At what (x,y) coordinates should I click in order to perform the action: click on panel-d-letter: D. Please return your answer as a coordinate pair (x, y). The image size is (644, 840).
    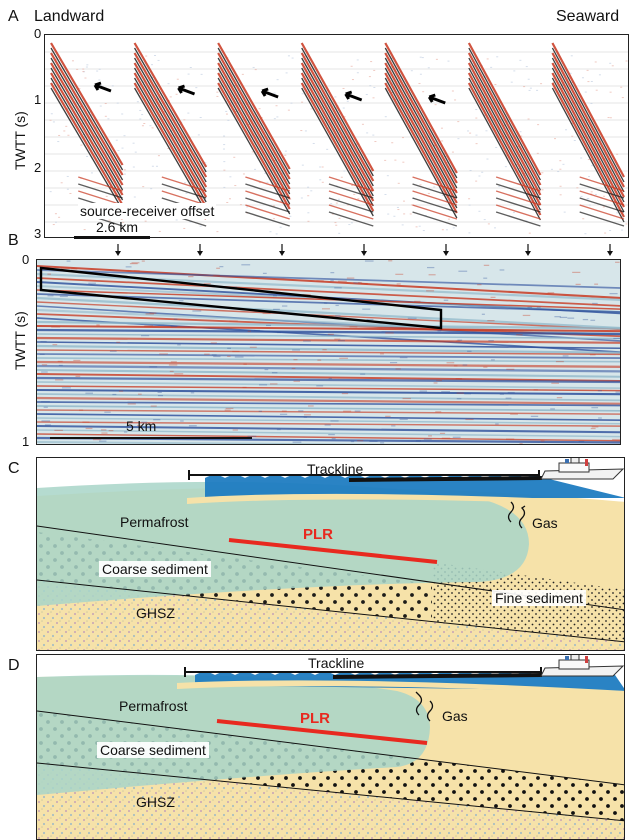
    Looking at the image, I should click on (14, 665).